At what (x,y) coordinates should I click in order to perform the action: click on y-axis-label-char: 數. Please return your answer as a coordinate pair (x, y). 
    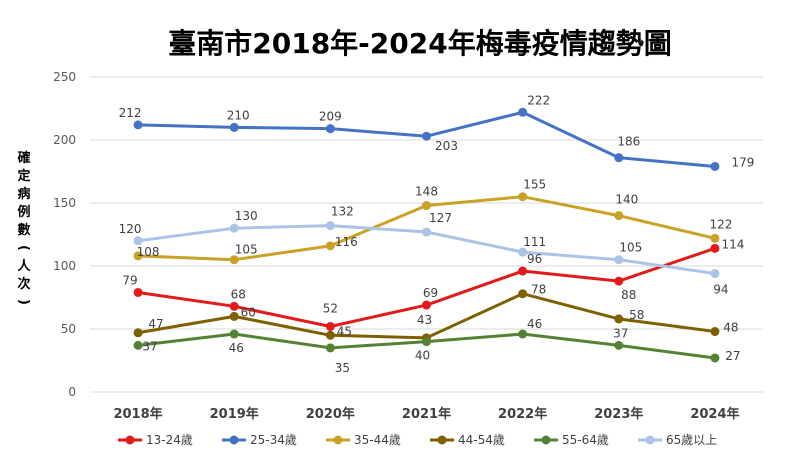
    Looking at the image, I should click on (23, 230).